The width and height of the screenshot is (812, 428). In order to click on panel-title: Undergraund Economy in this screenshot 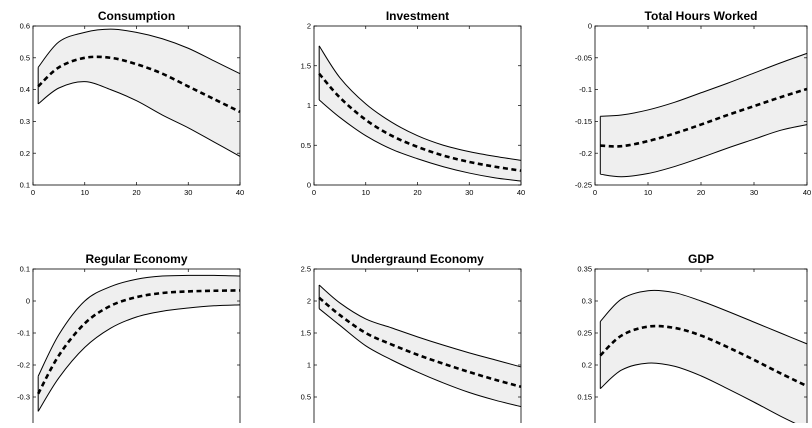, I will do `click(417, 259)`.